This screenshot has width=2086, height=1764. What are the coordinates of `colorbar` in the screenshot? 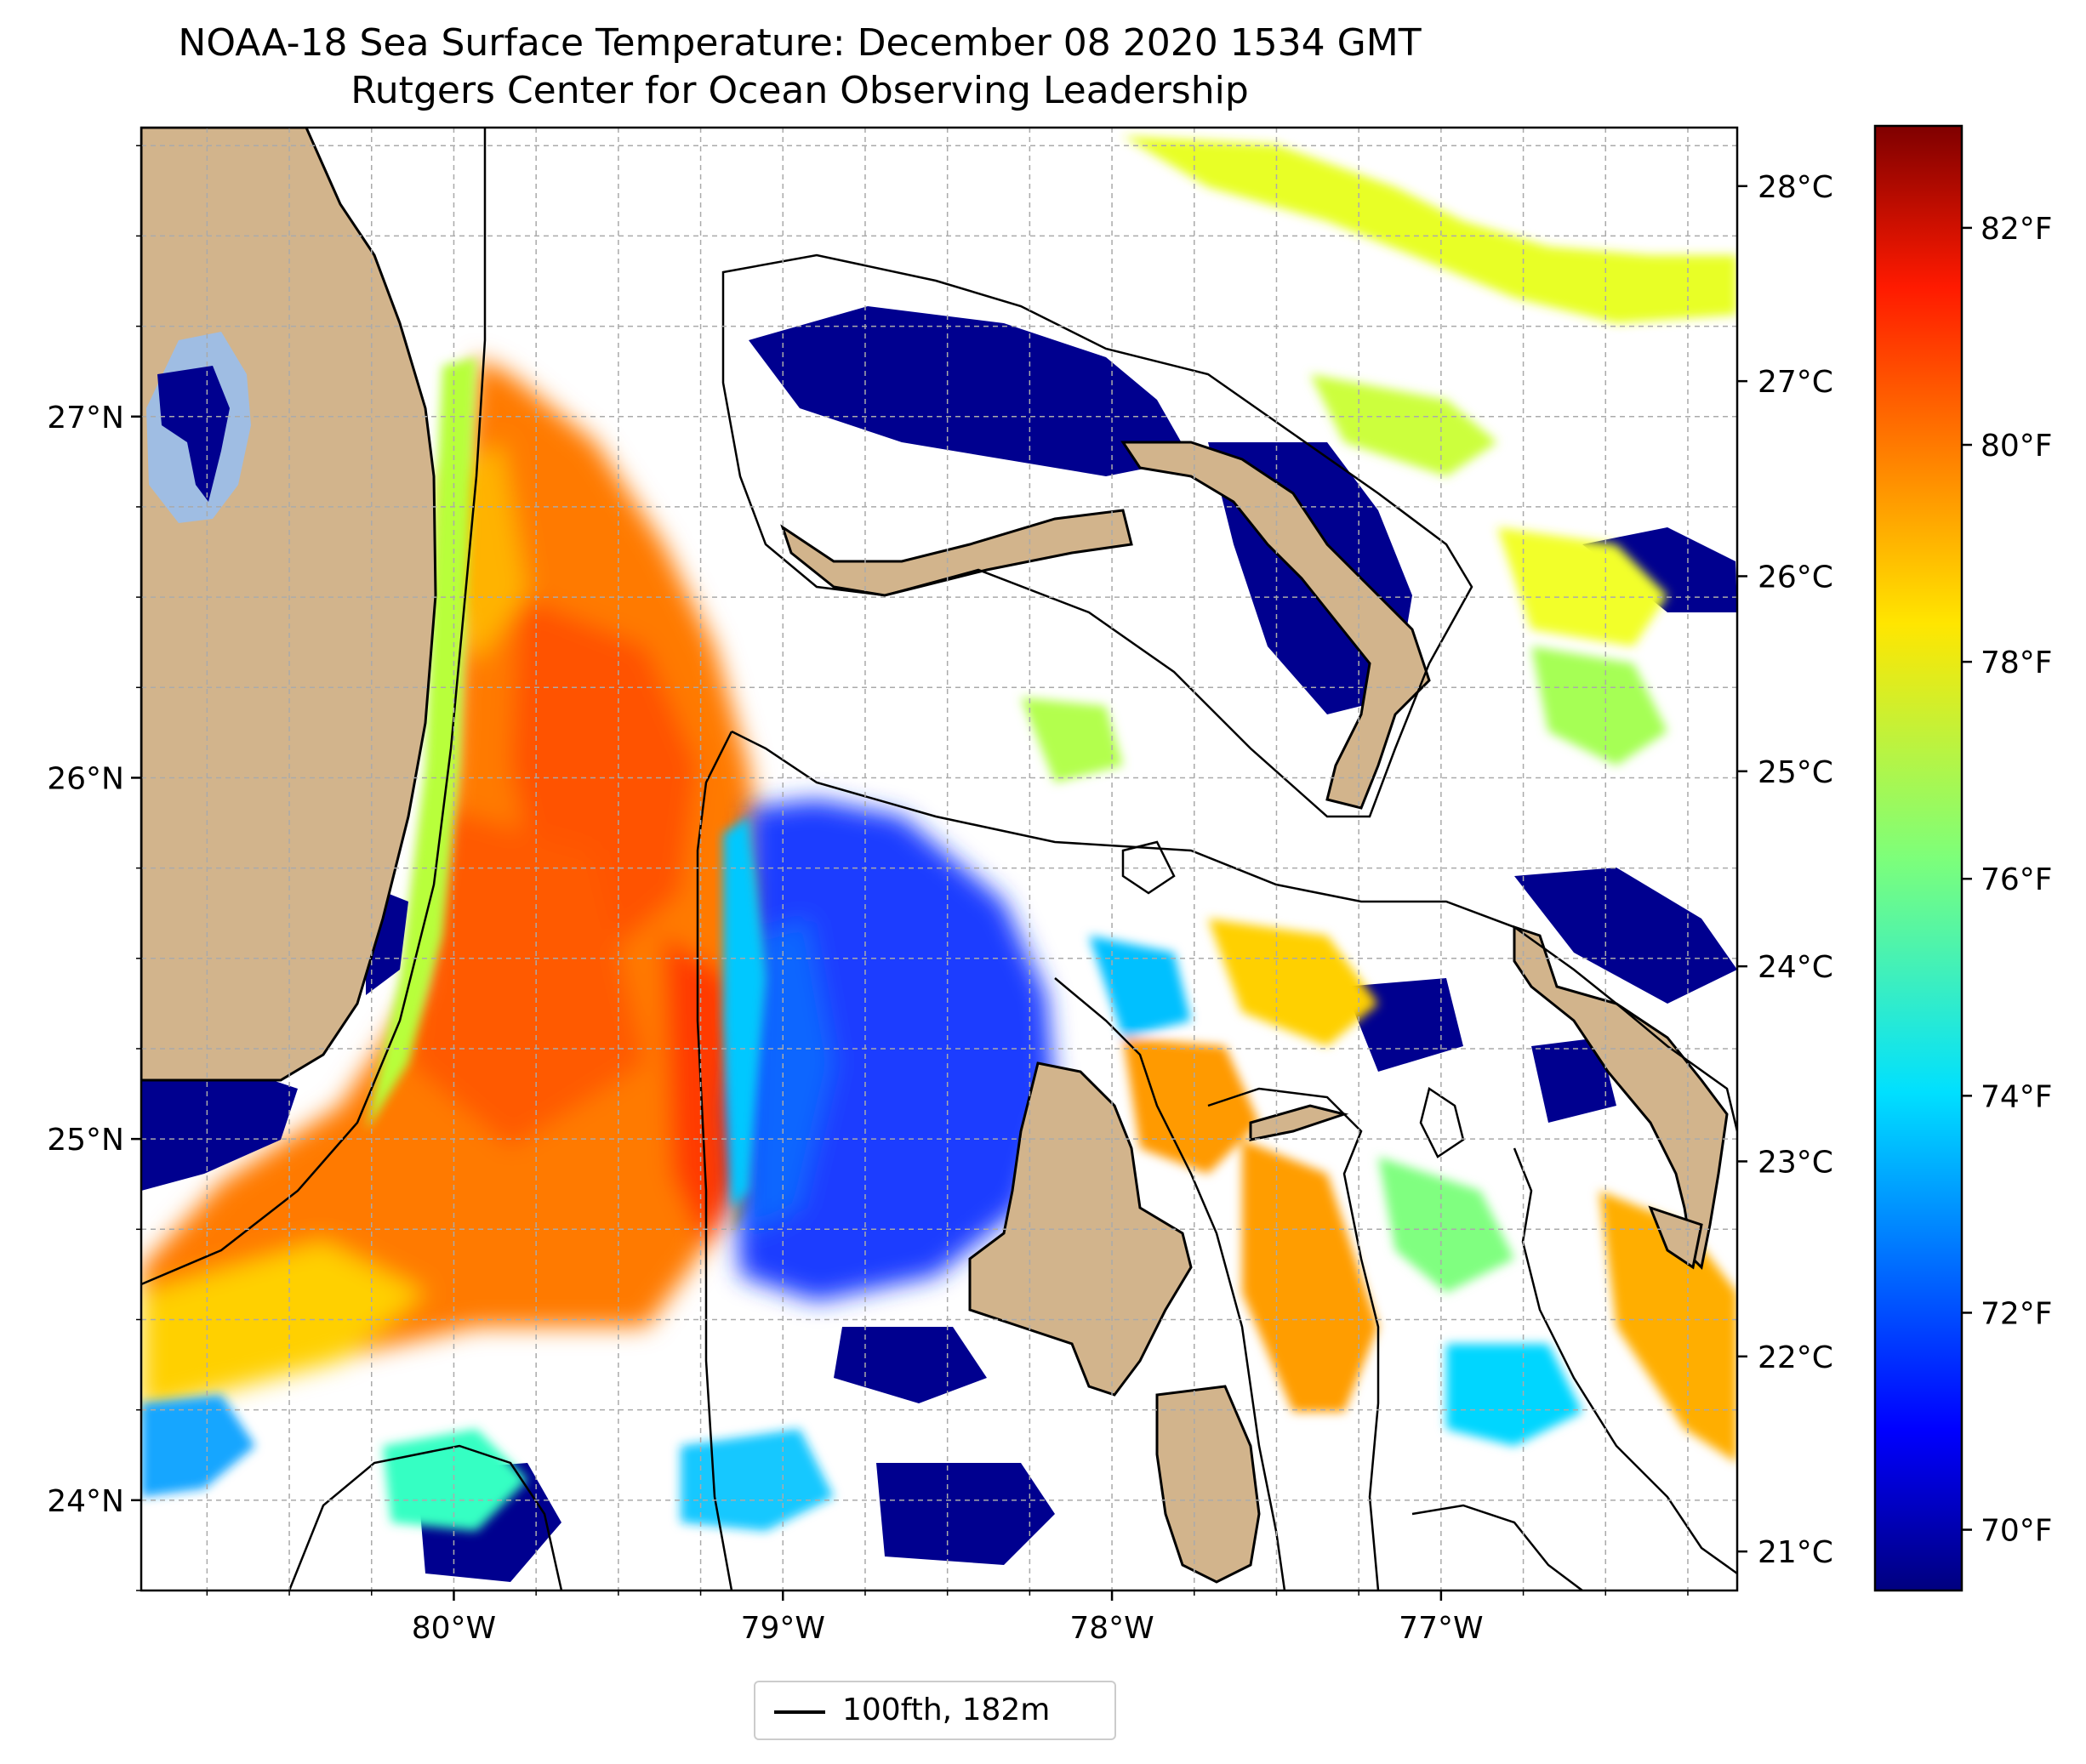 It's located at (1918, 858).